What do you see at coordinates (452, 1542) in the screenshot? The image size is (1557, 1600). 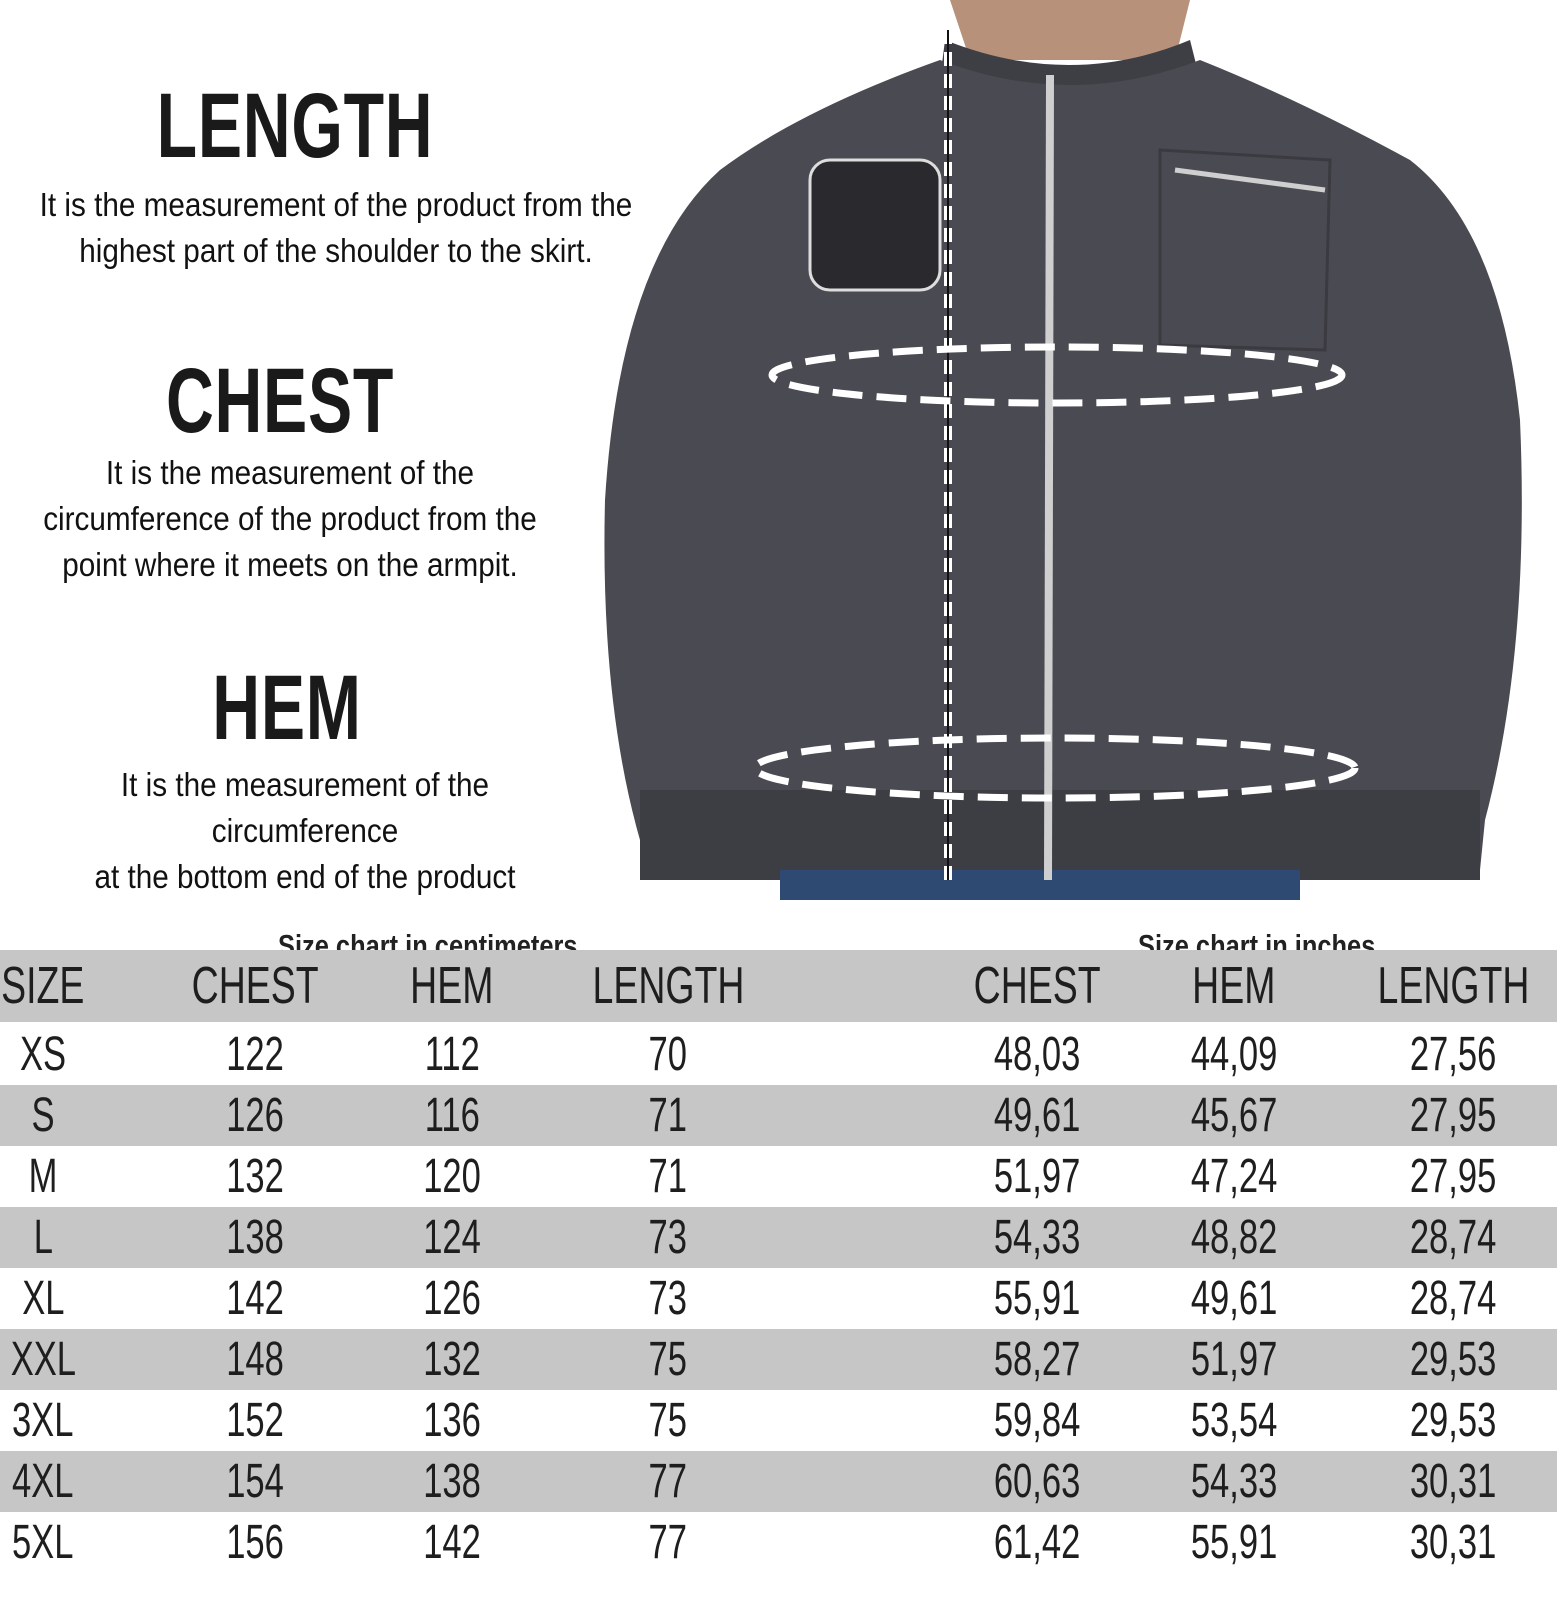 I see `cell-text: 142` at bounding box center [452, 1542].